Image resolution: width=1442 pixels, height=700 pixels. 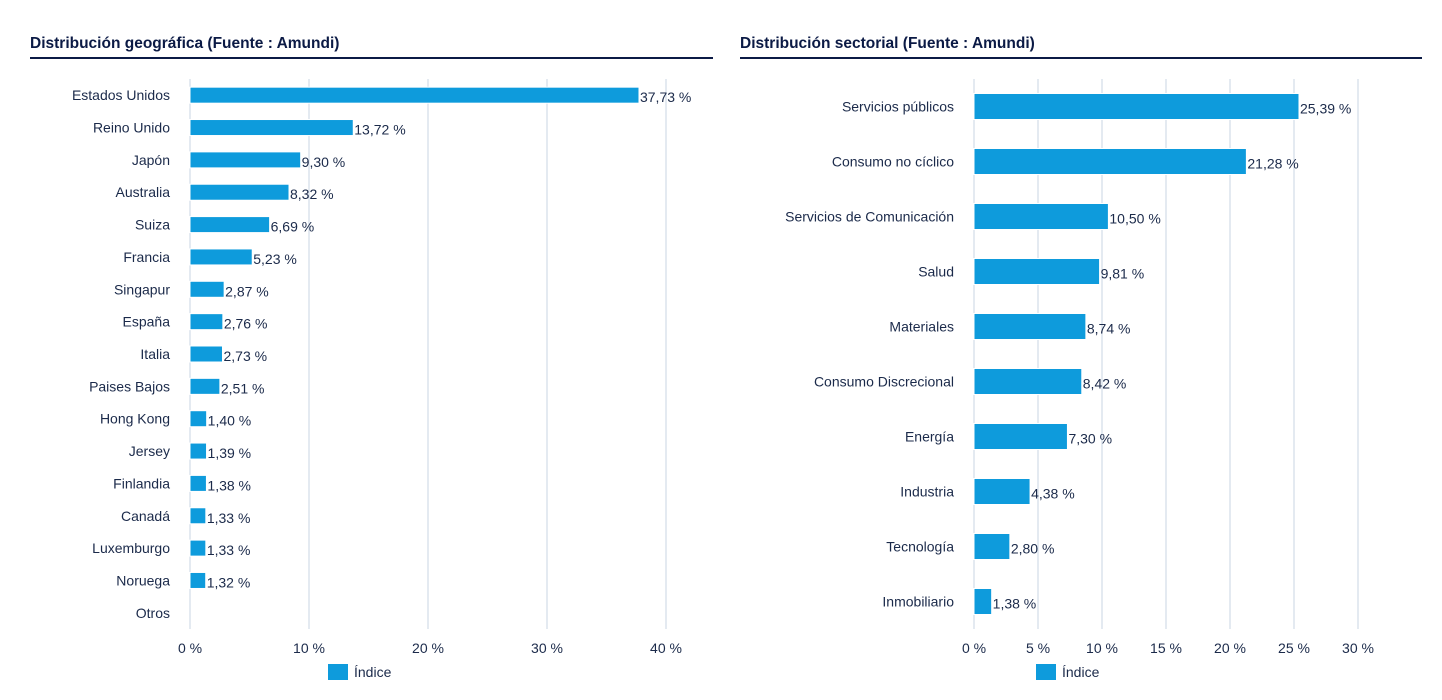 I want to click on category-label: Estados Unidos, so click(x=121, y=95).